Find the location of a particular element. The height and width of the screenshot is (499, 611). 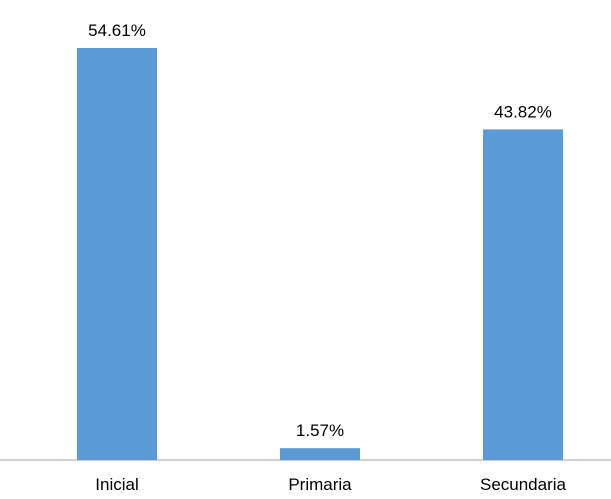

bar-secundaria is located at coordinates (523, 294).